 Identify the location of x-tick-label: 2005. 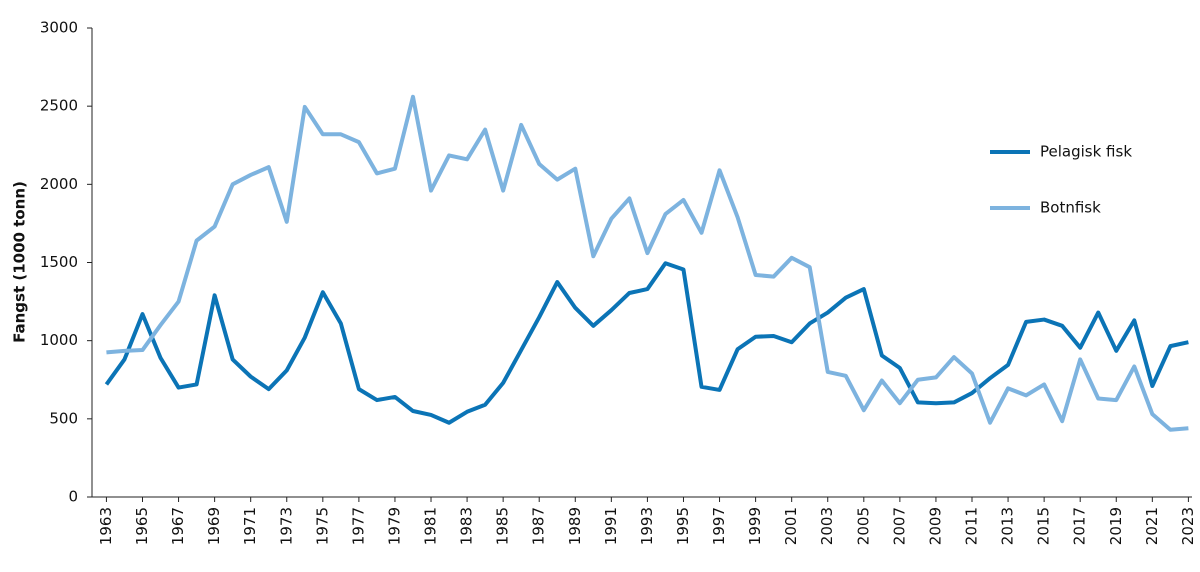
(863, 526).